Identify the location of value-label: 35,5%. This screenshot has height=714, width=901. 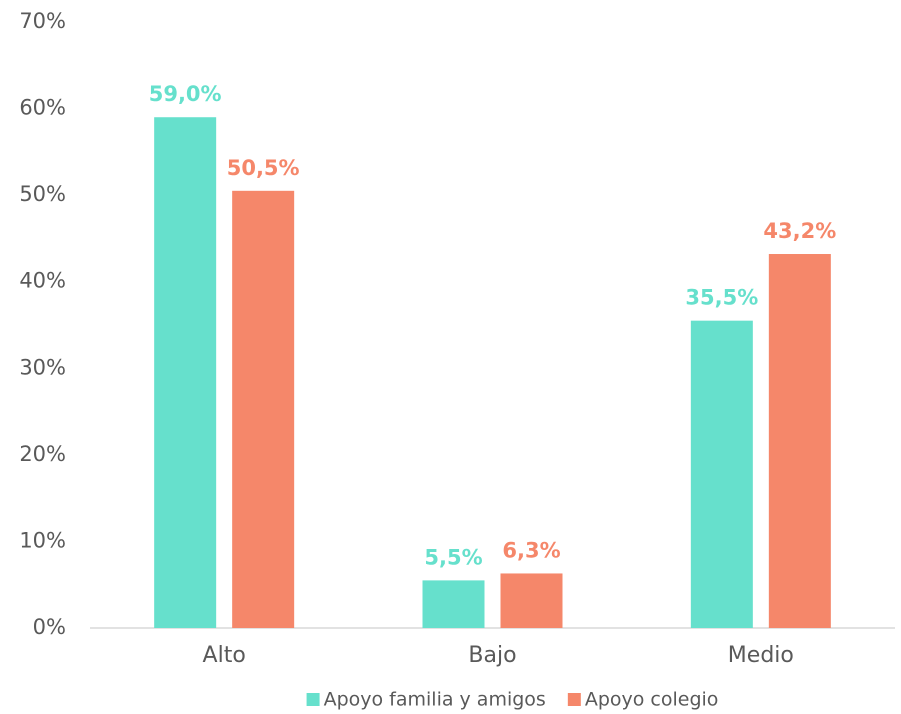
(721, 298).